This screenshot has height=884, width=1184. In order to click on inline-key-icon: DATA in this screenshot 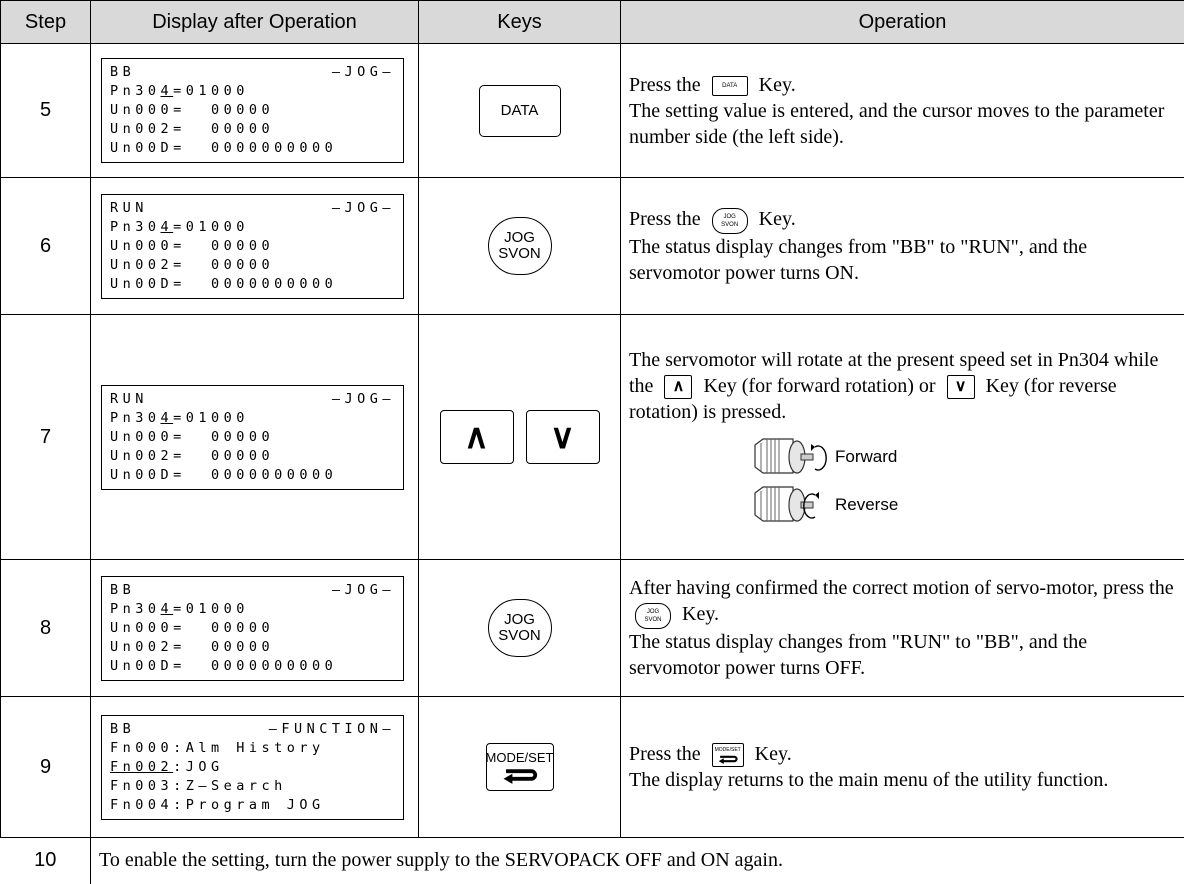, I will do `click(729, 85)`.